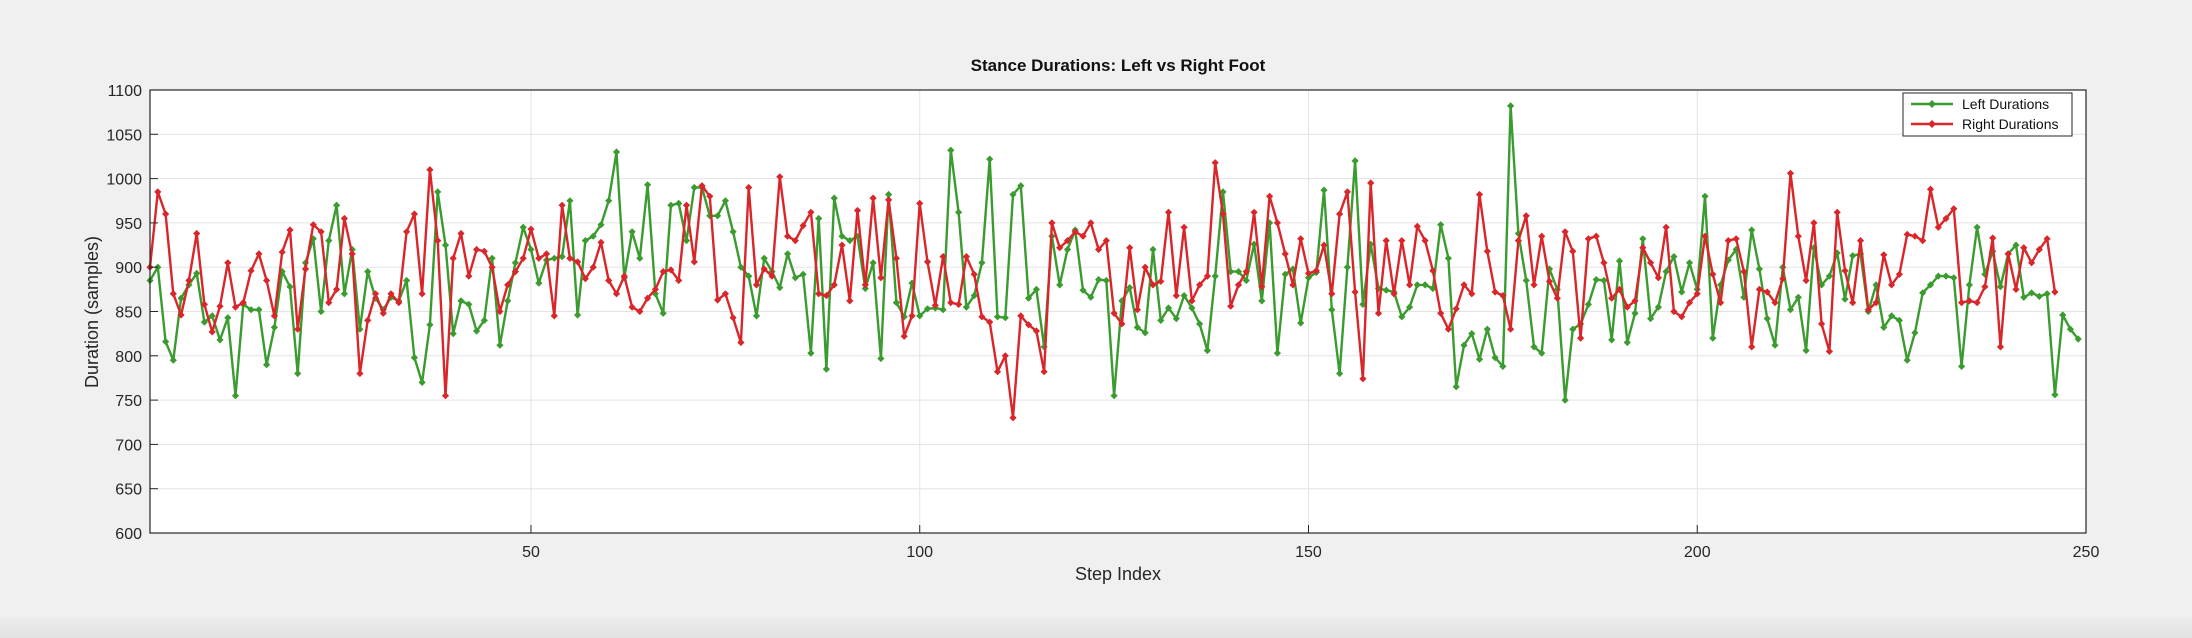  Describe the element at coordinates (128, 490) in the screenshot. I see `y-tick-label: 650` at that location.